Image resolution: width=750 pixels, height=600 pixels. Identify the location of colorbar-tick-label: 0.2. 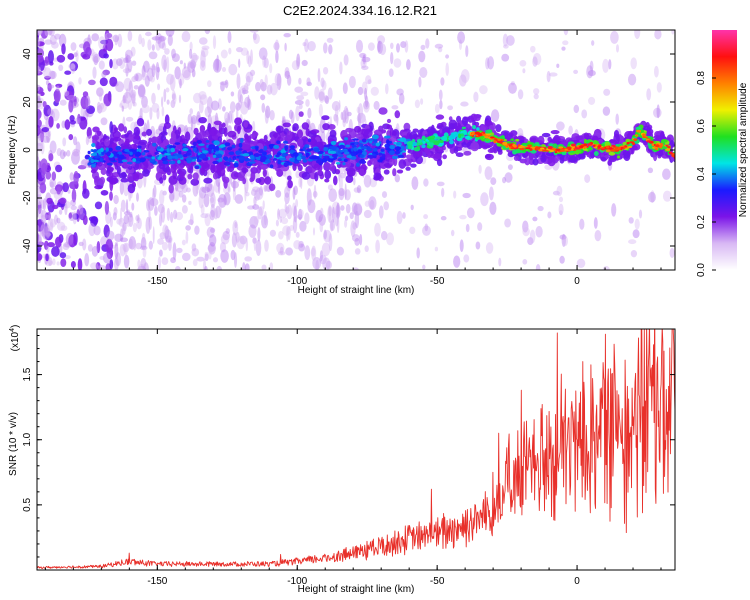
(701, 222).